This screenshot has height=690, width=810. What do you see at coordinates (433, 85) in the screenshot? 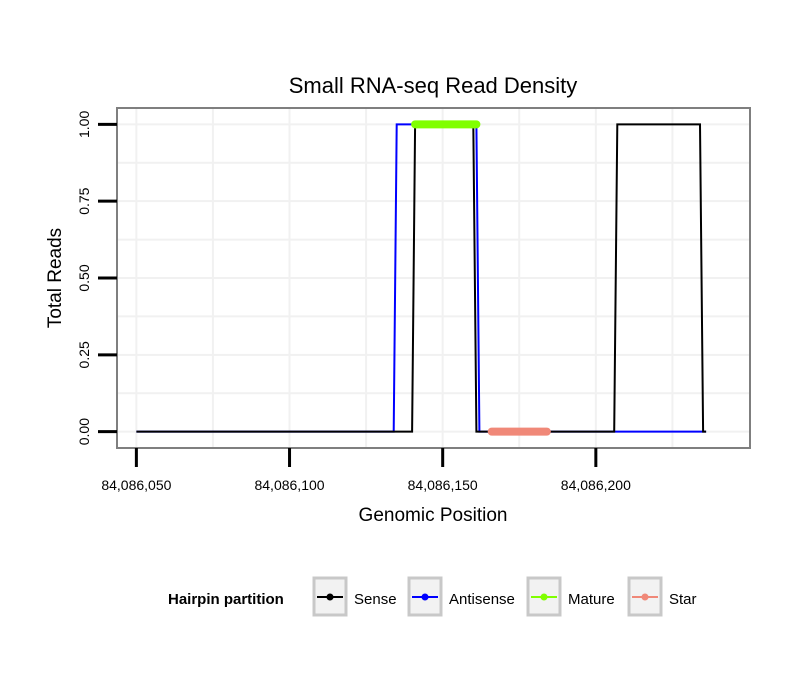
I see `chart-title: Small RNA-seq Read Density` at bounding box center [433, 85].